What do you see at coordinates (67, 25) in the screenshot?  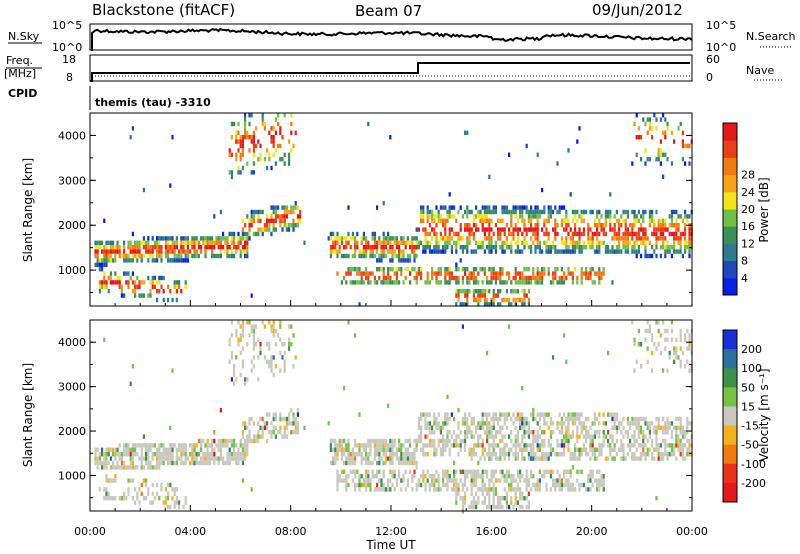 I see `nsky-tick-top: 10^5` at bounding box center [67, 25].